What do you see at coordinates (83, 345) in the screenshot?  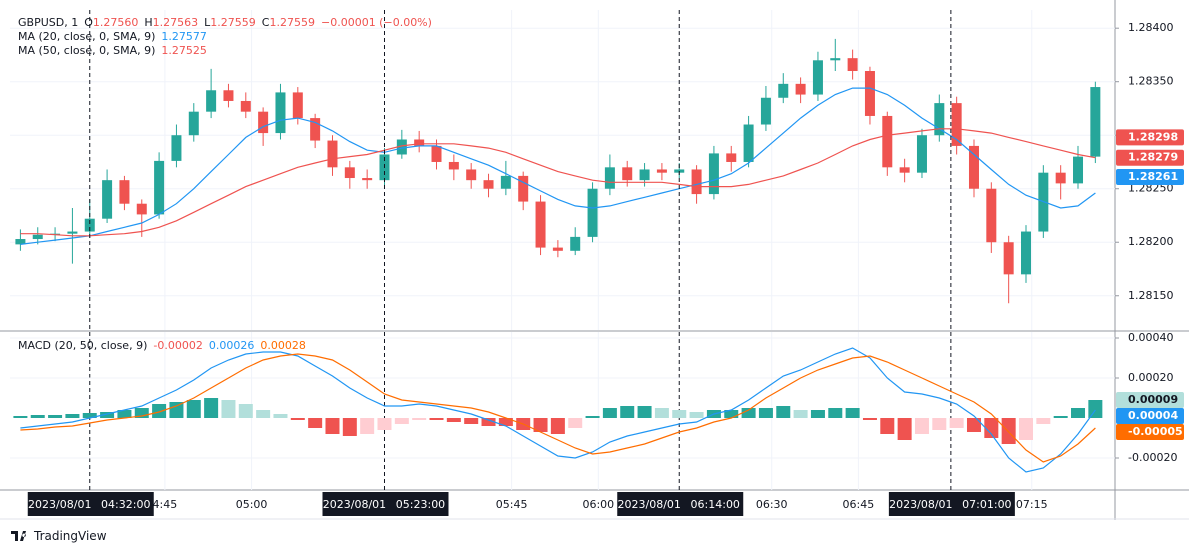 I see `legend-name: MACD (20, 50, close, 9)` at bounding box center [83, 345].